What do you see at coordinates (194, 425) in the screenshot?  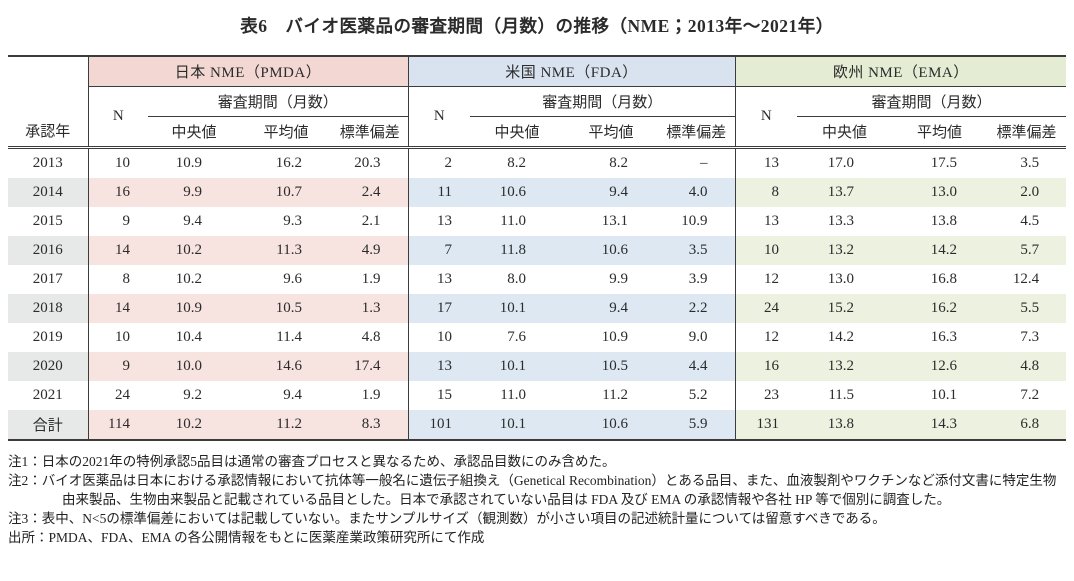 I see `value-cell: 10.2` at bounding box center [194, 425].